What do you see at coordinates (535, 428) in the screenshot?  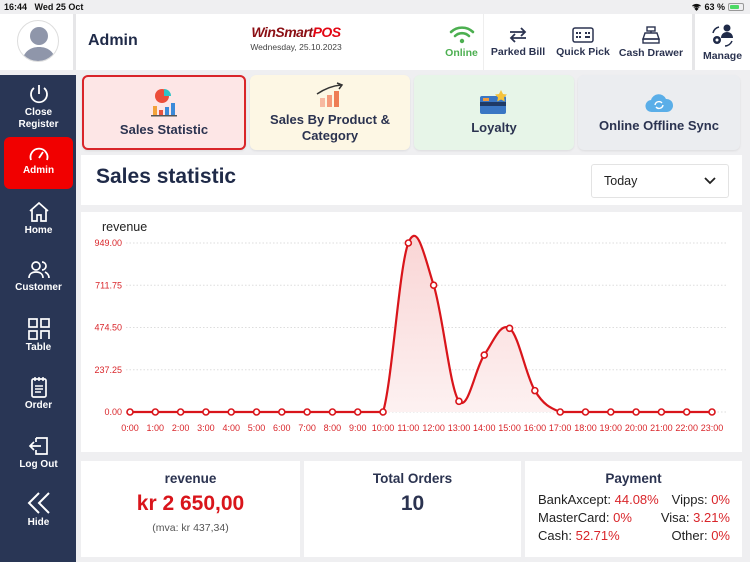 I see `svg-text: 16:00` at bounding box center [535, 428].